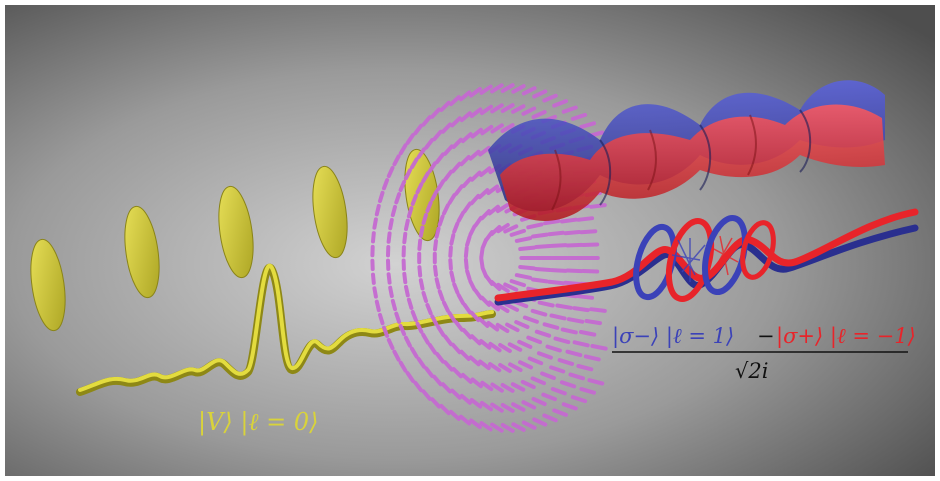  Describe the element at coordinates (846, 336) in the screenshot. I see `output-term-plus: |σ+⟩ |ℓ = −1⟩` at that location.